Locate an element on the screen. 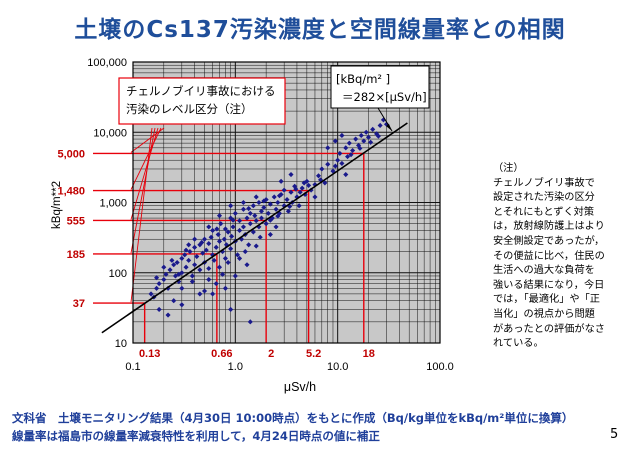 The height and width of the screenshot is (463, 640). note-heading: （注） is located at coordinates (508, 168).